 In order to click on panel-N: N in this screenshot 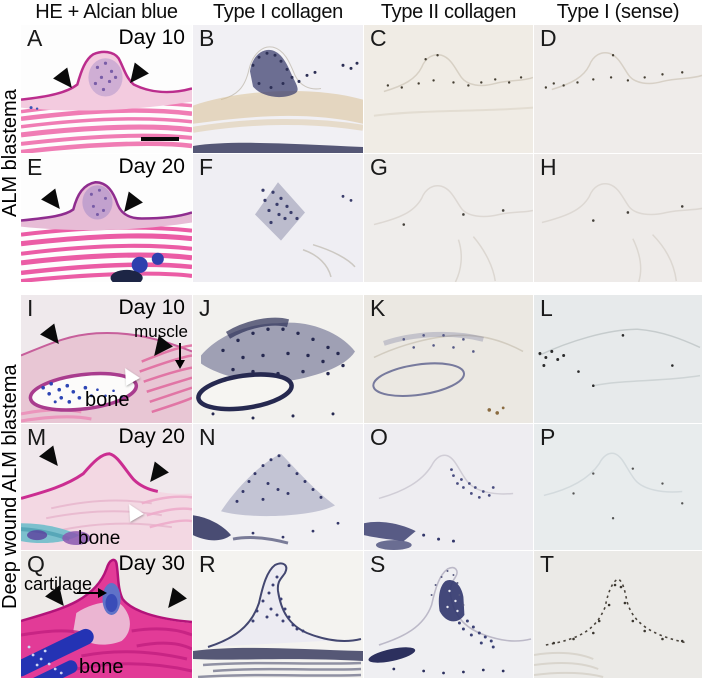, I will do `click(278, 487)`.